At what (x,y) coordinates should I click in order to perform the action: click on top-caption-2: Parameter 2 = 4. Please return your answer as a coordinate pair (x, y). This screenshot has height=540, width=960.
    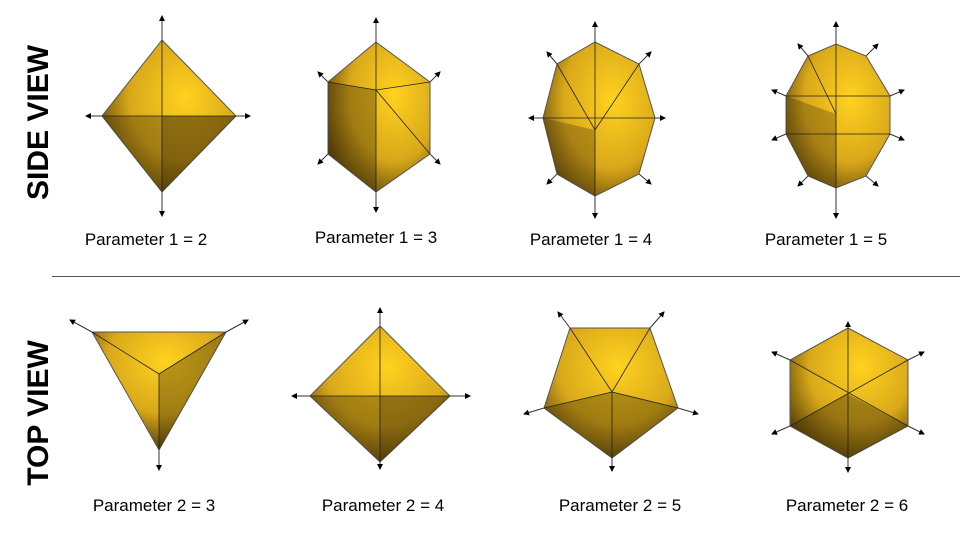
    Looking at the image, I should click on (383, 505).